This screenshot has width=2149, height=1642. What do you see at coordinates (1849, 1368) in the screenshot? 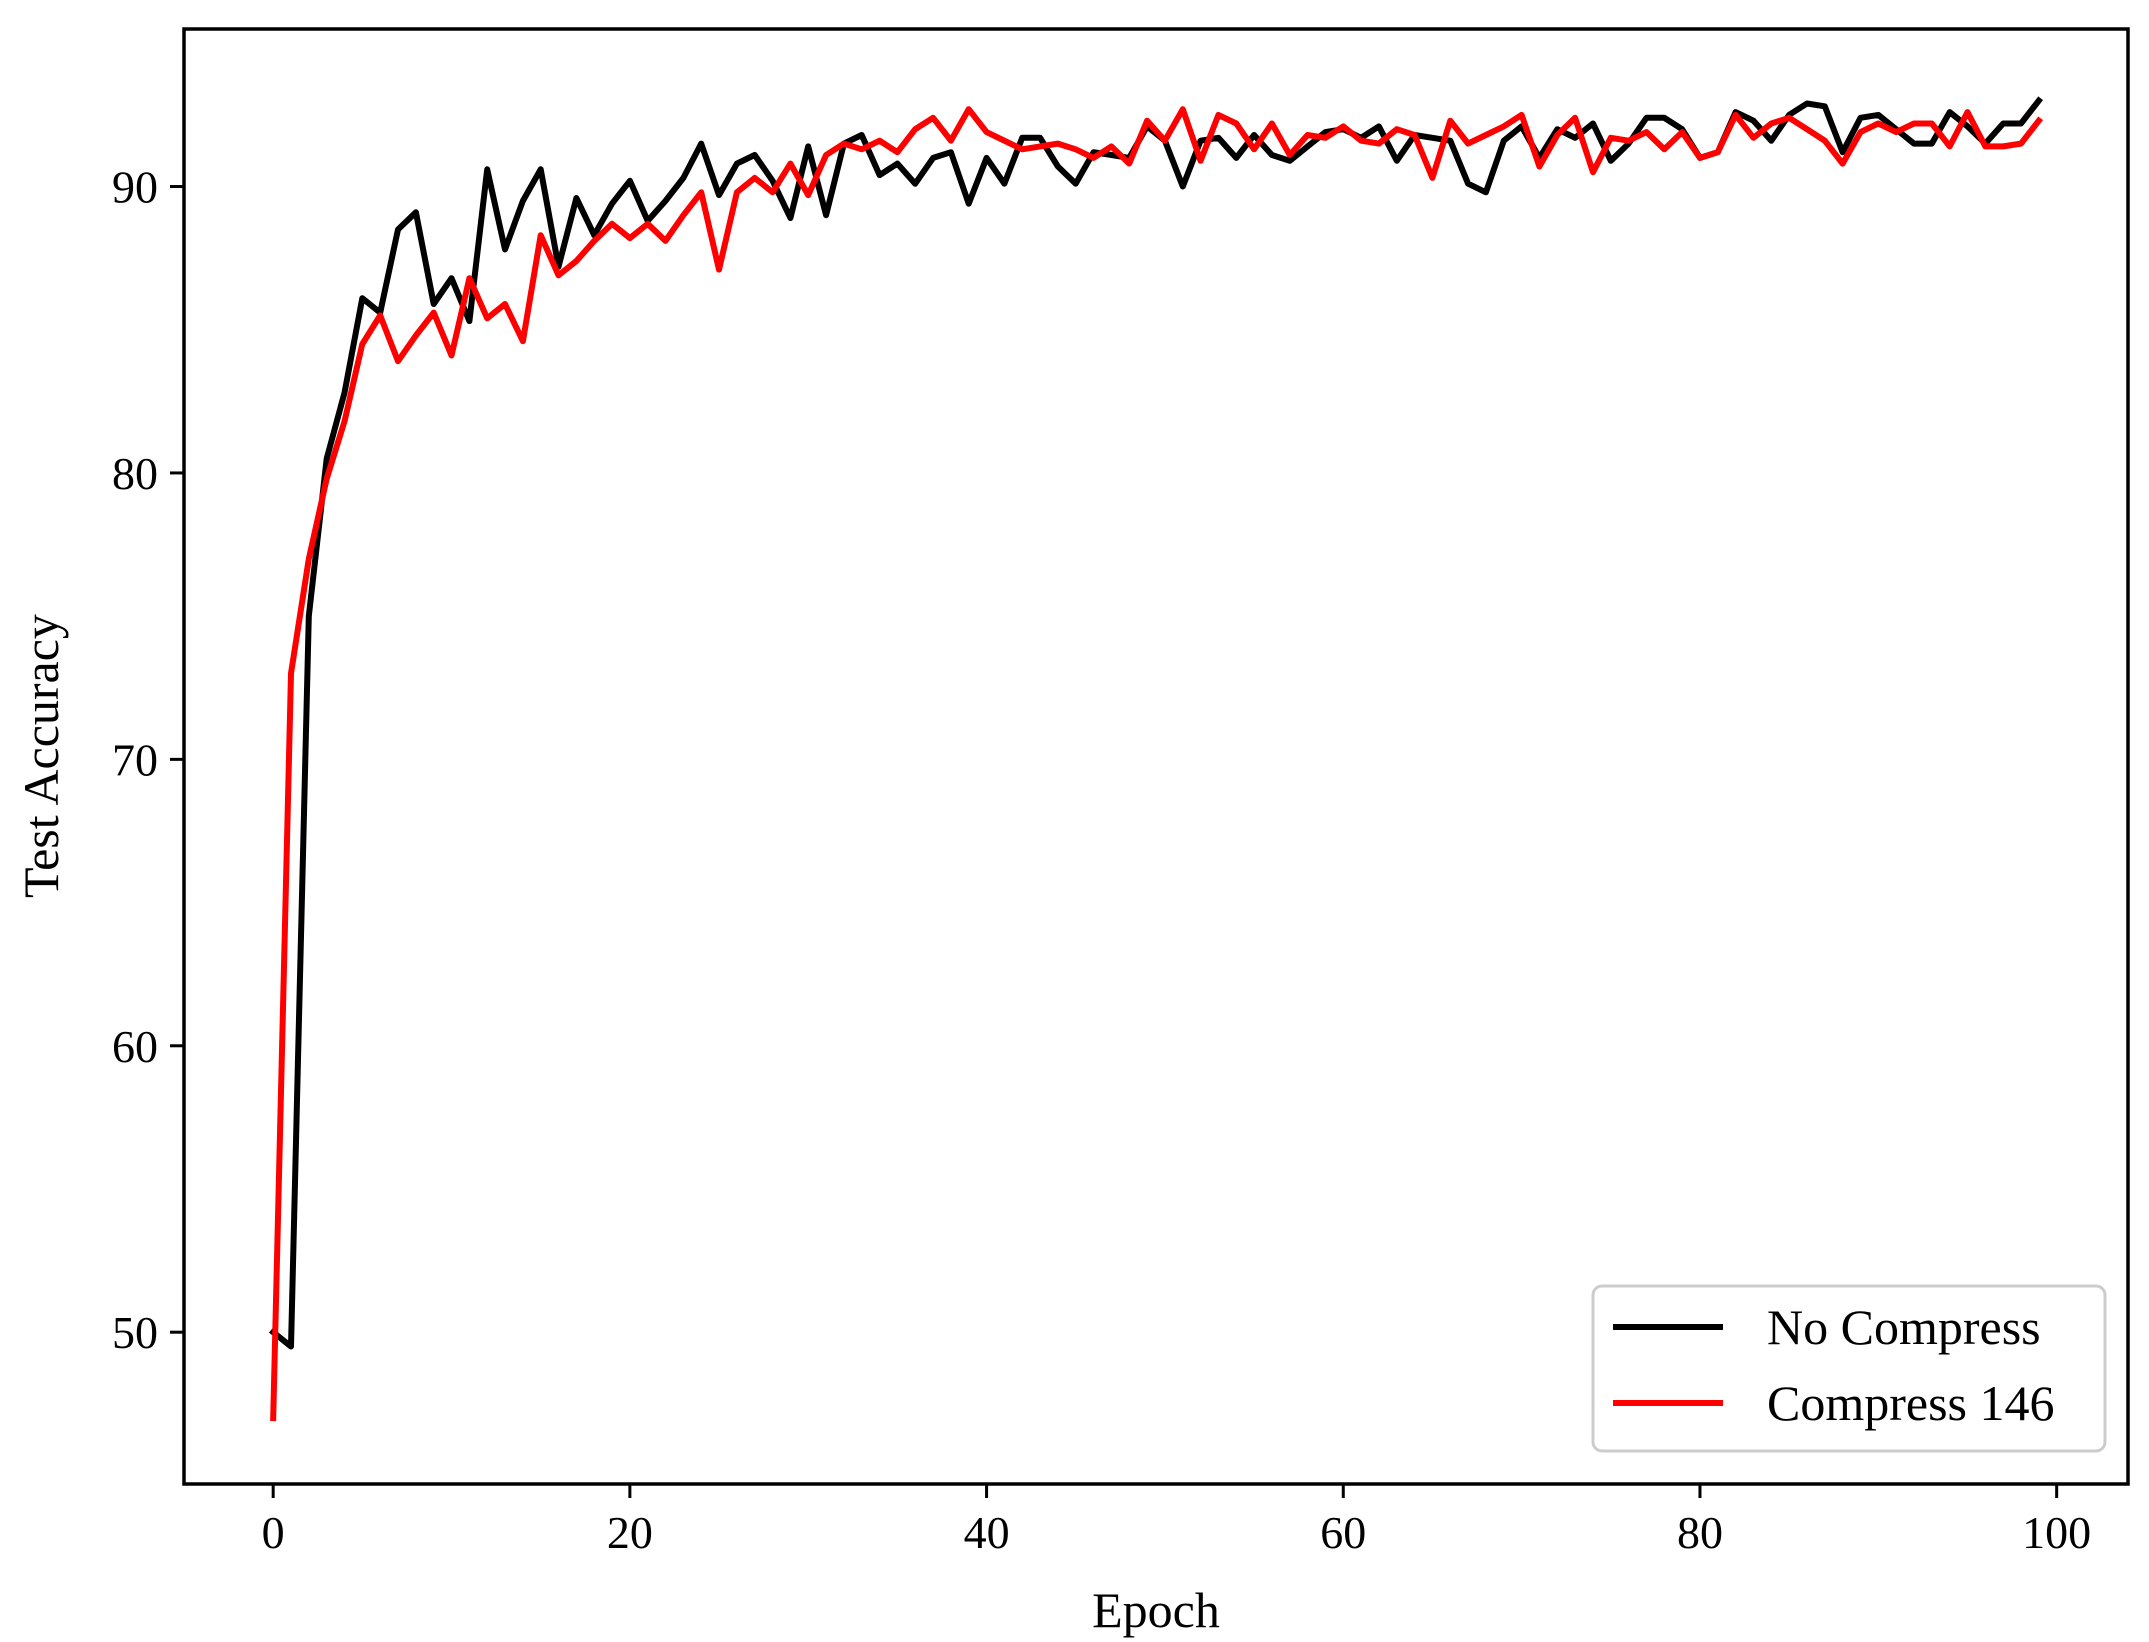
I see `legend: No Compress Compress 146` at bounding box center [1849, 1368].